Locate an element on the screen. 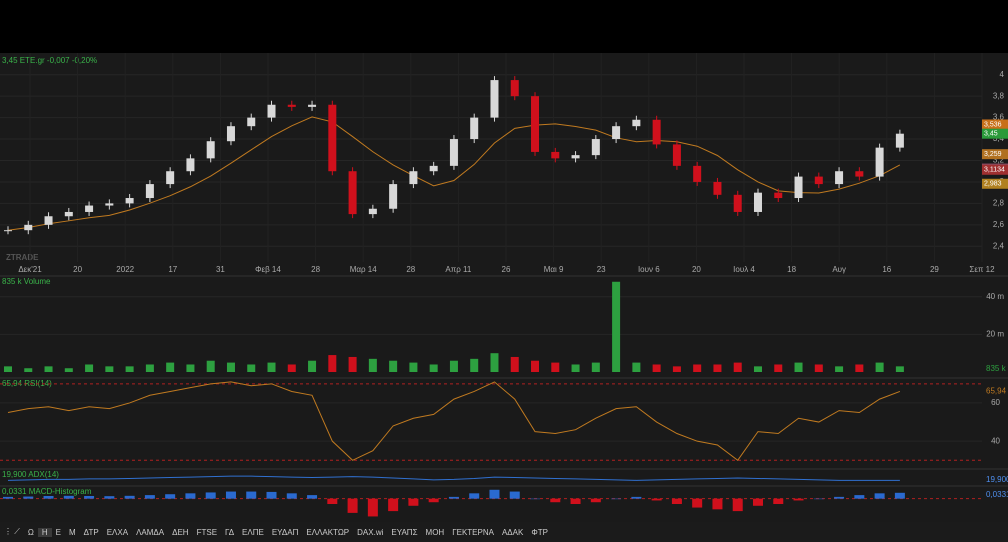 This screenshot has width=1008, height=542. price-label: 2,983 is located at coordinates (993, 184).